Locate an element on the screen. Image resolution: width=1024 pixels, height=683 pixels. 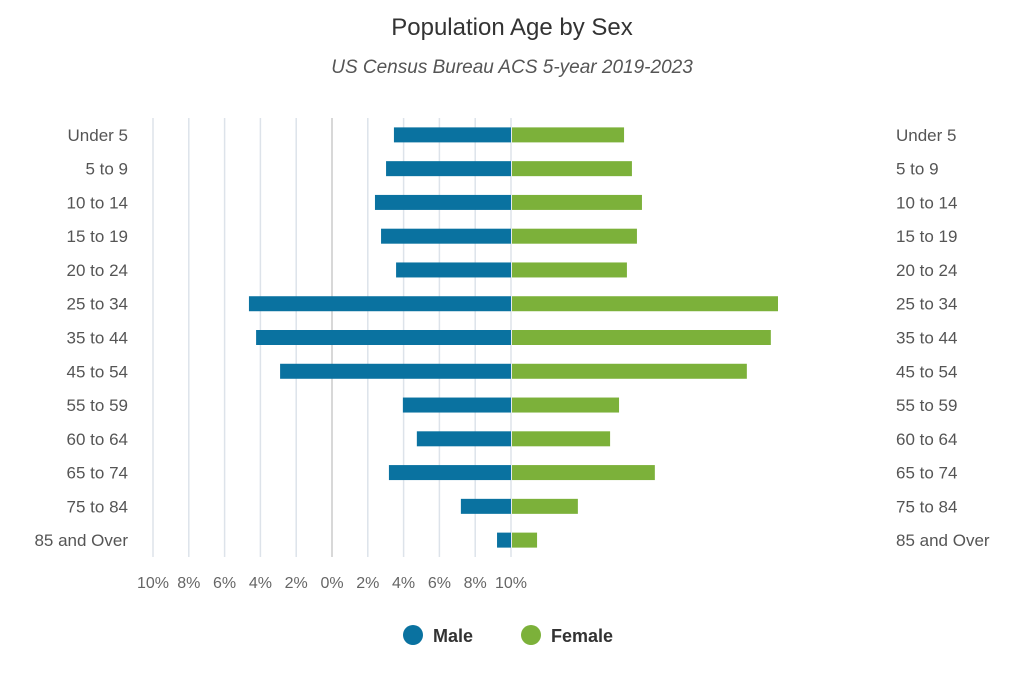
category-label-left: 10 to 14 is located at coordinates (97, 202).